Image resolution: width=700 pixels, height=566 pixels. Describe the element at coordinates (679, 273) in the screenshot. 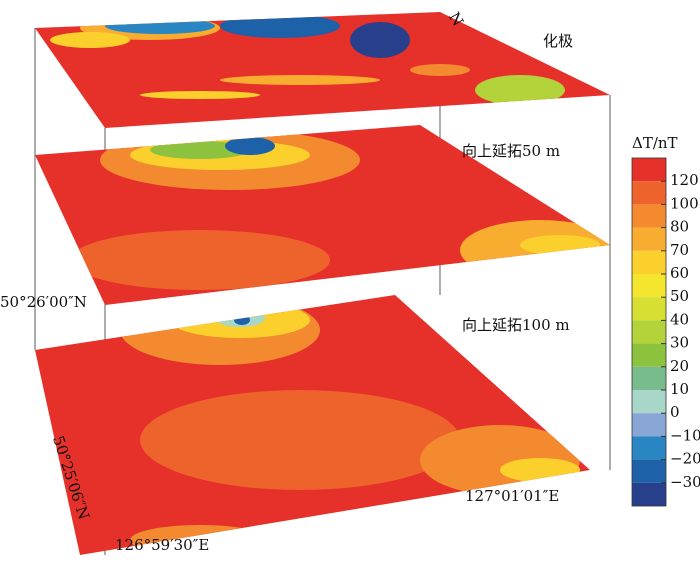

I see `colorbar-tick-label: 60` at that location.